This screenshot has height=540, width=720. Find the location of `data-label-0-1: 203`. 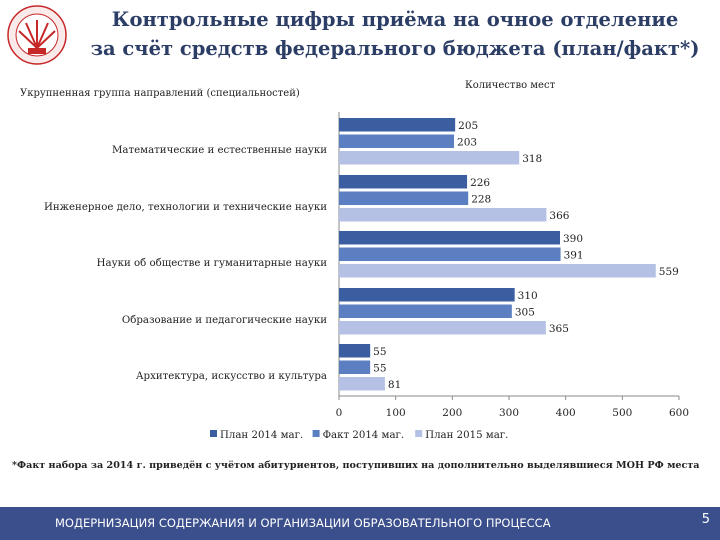

data-label-0-1: 203 is located at coordinates (467, 143).